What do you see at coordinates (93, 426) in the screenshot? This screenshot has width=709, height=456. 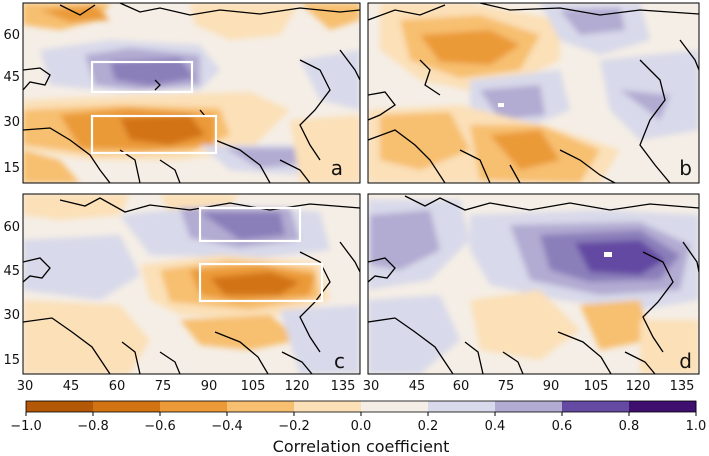 I see `colorbar-tick-label: −0.8` at bounding box center [93, 426].